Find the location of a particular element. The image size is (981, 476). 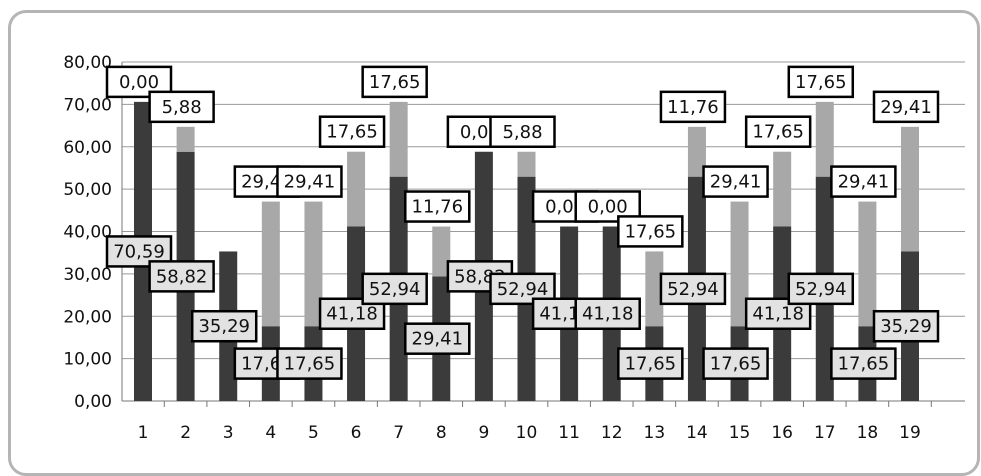

y-tick-label: 10,00 is located at coordinates (87, 360).